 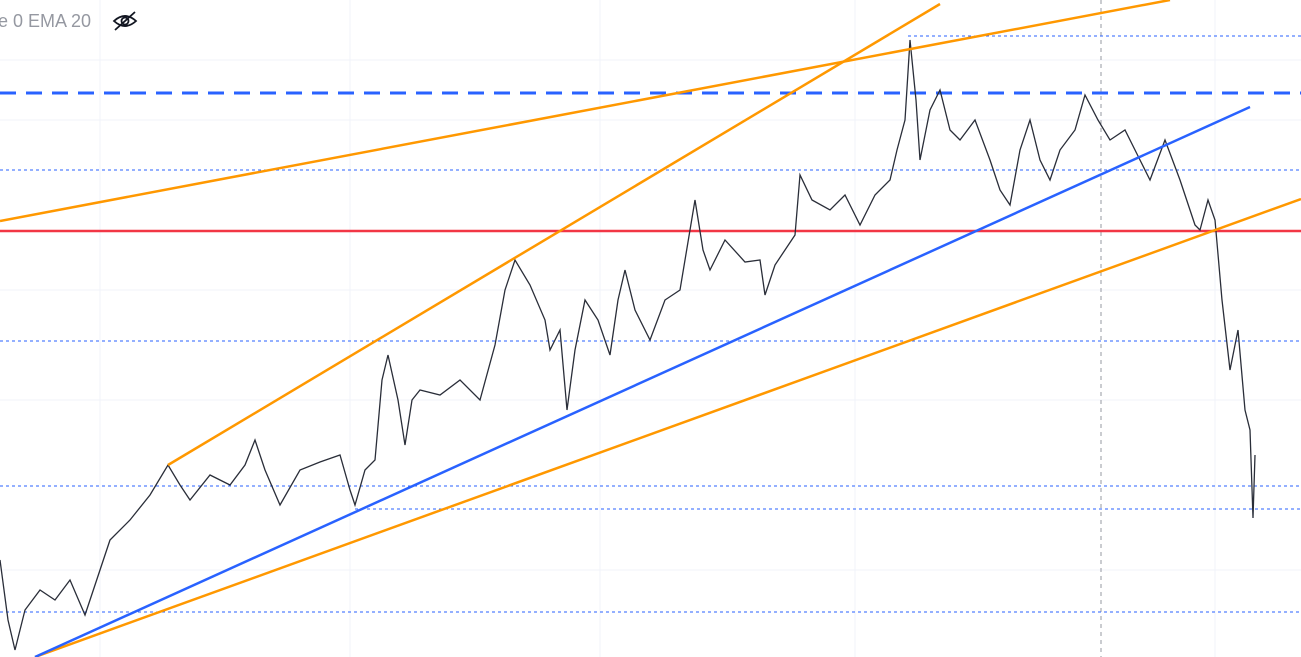 What do you see at coordinates (125, 21) in the screenshot?
I see `hide-indicator-icon` at bounding box center [125, 21].